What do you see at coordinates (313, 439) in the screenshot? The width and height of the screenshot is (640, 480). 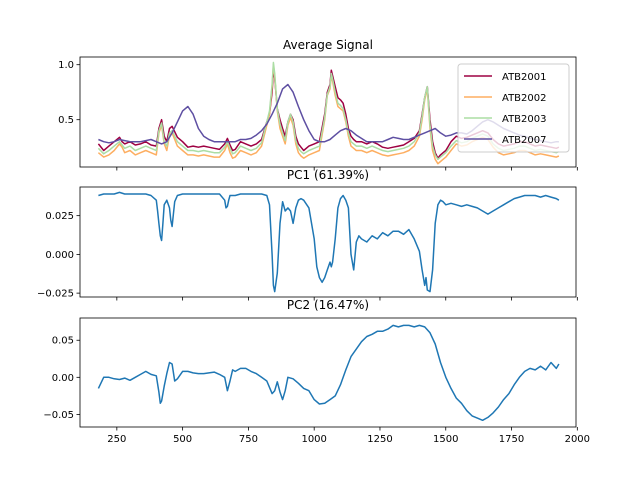 I see `x-tick-label: 1000` at bounding box center [313, 439].